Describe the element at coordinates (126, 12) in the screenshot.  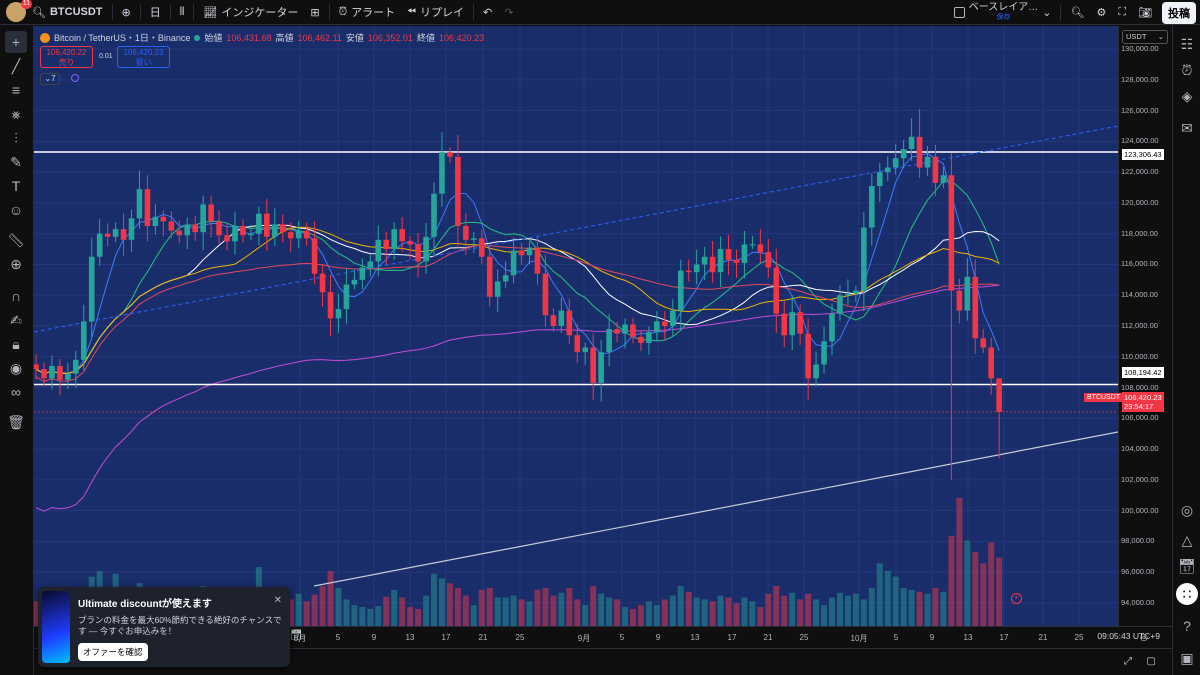
I see `compare-symbol-button: ⊕` at that location.